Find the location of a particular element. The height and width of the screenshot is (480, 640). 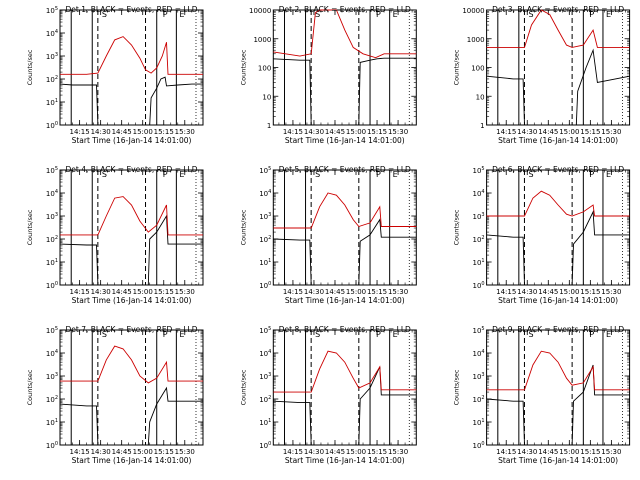

y-tick-label: 1000 is located at coordinates (476, 40).